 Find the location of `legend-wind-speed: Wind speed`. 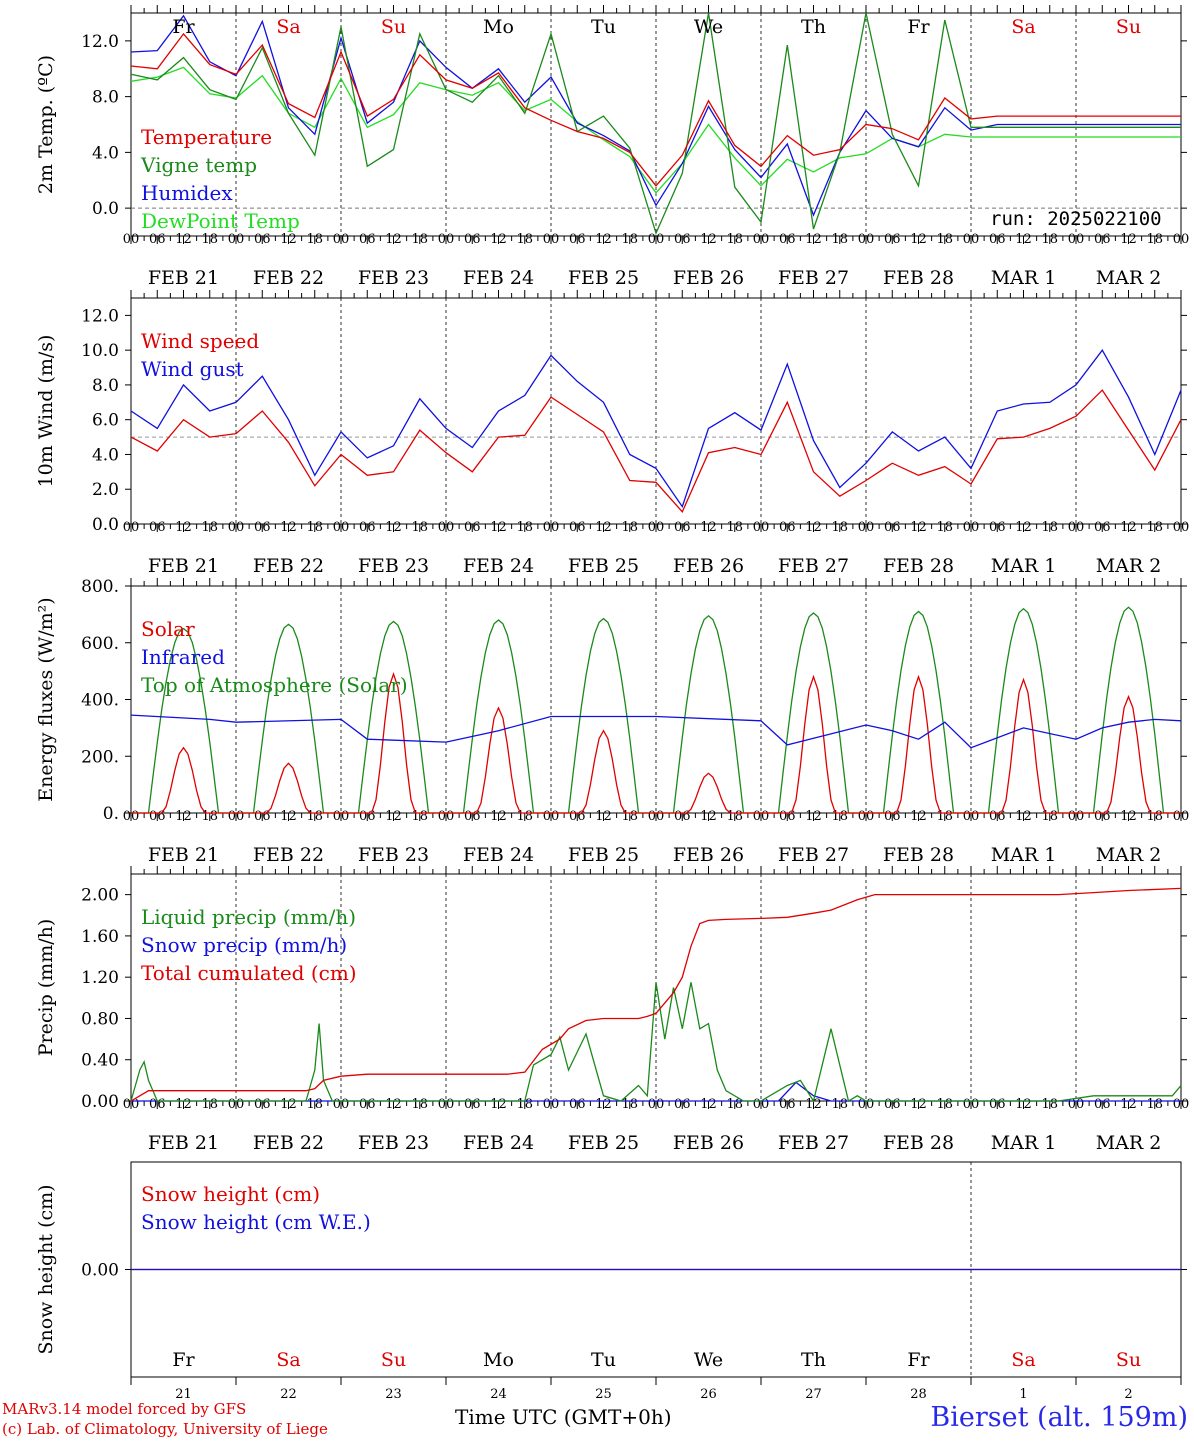

legend-wind-speed: Wind speed is located at coordinates (200, 341).